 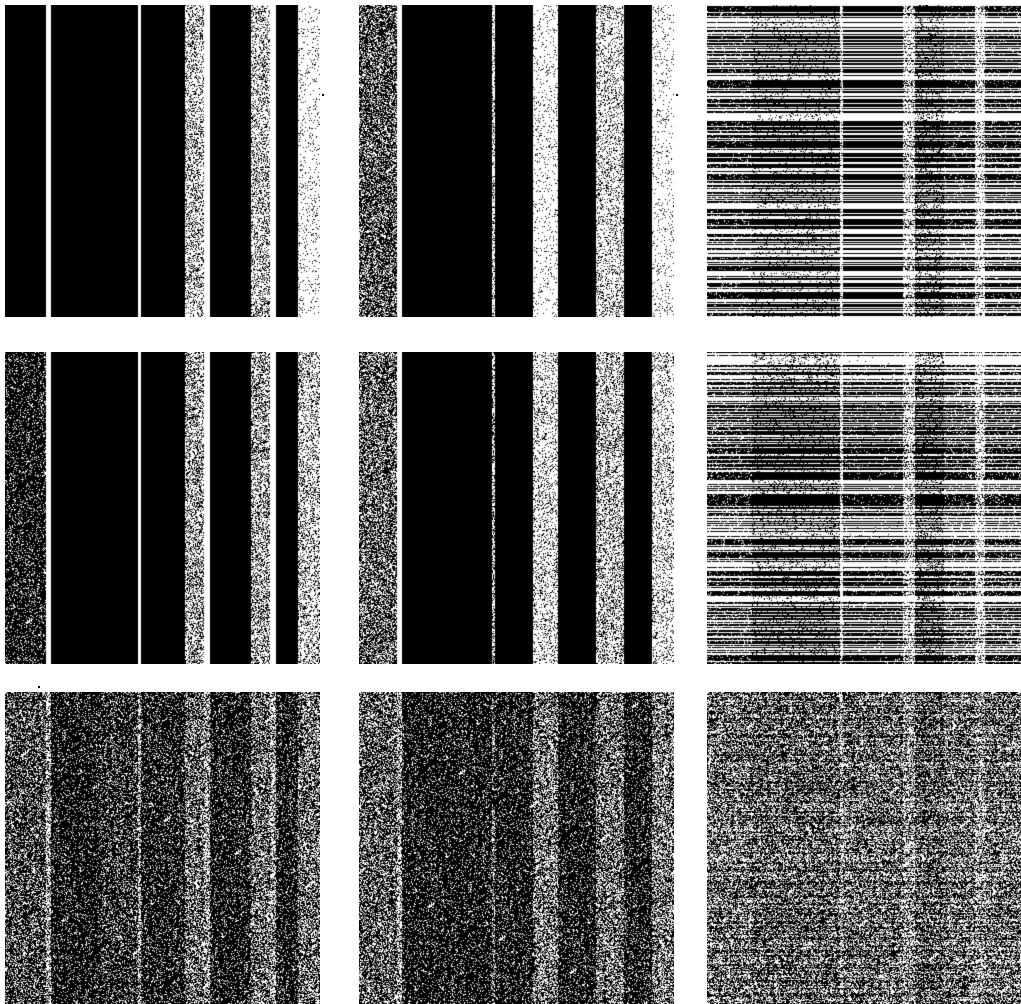 I want to click on texture-panel-row1-col1, so click(x=162, y=161).